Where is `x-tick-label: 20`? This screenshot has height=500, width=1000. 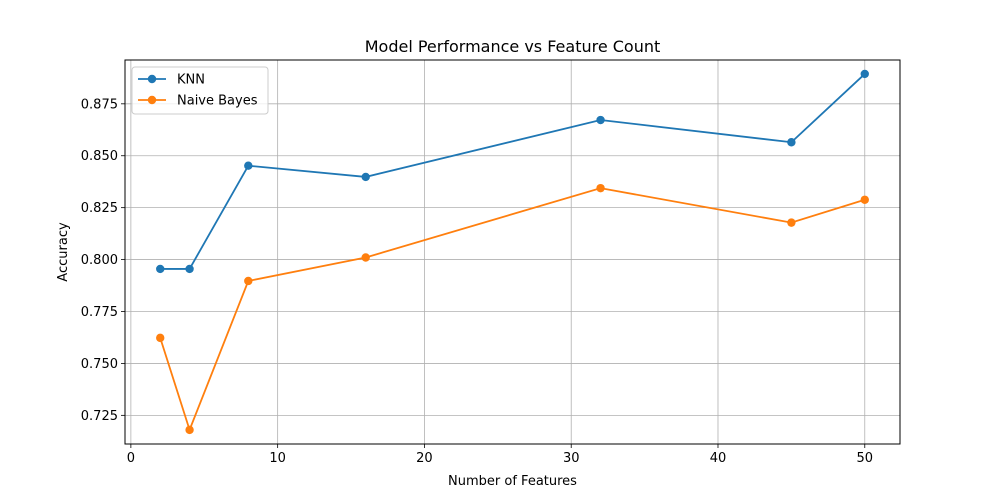 x-tick-label: 20 is located at coordinates (424, 458).